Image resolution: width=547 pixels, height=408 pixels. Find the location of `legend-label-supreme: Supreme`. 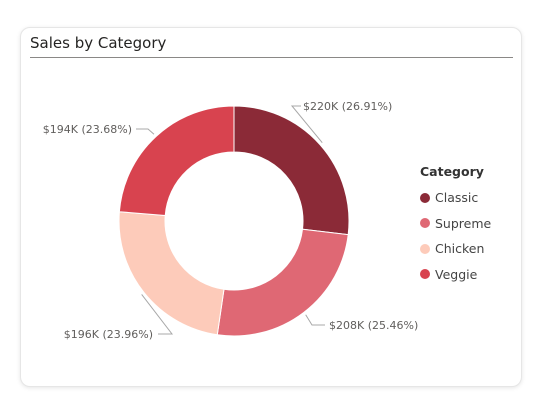

legend-label-supreme: Supreme is located at coordinates (463, 223).